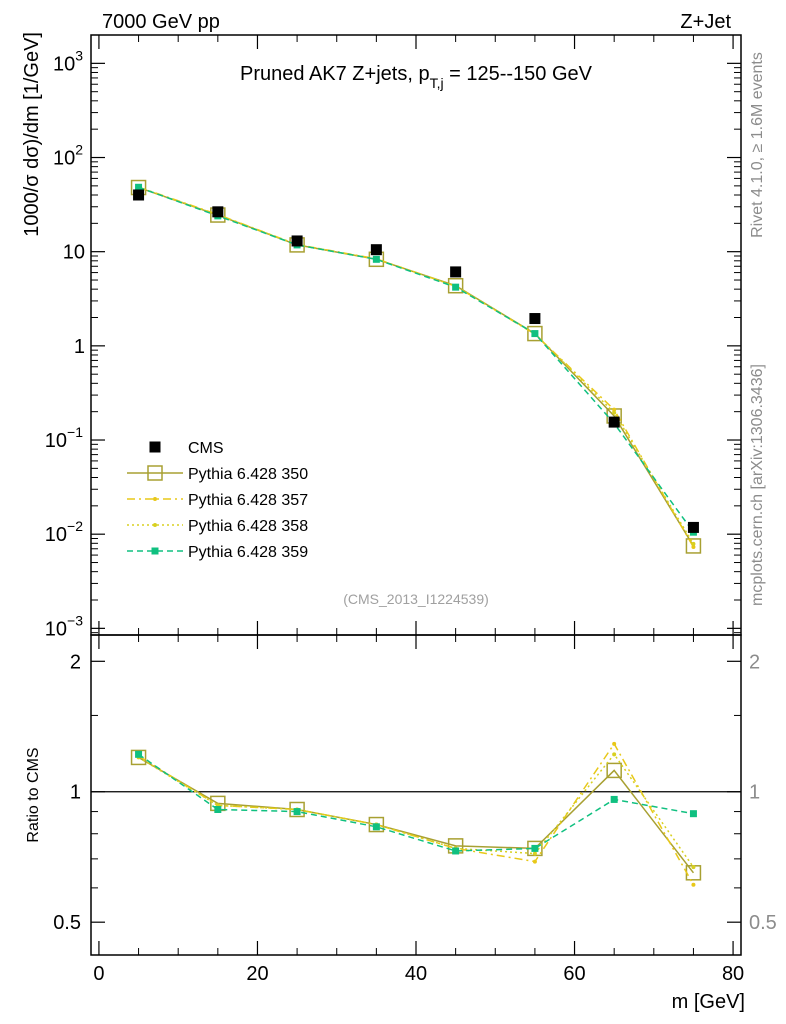 Image resolution: width=786 pixels, height=1024 pixels. I want to click on ratio-y-tick-label-right-2: 0.5, so click(763, 923).